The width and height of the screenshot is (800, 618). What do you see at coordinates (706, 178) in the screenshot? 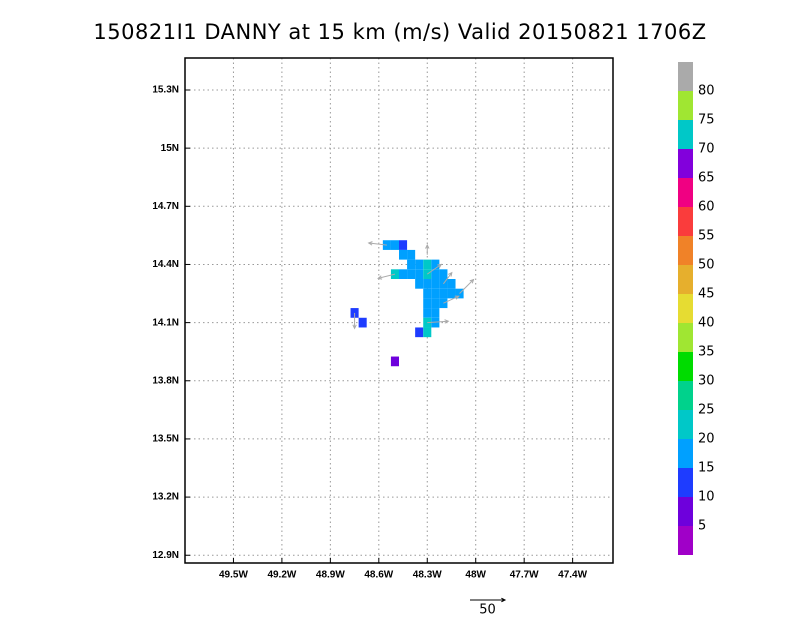
I see `colorbar-label: 65` at bounding box center [706, 178].